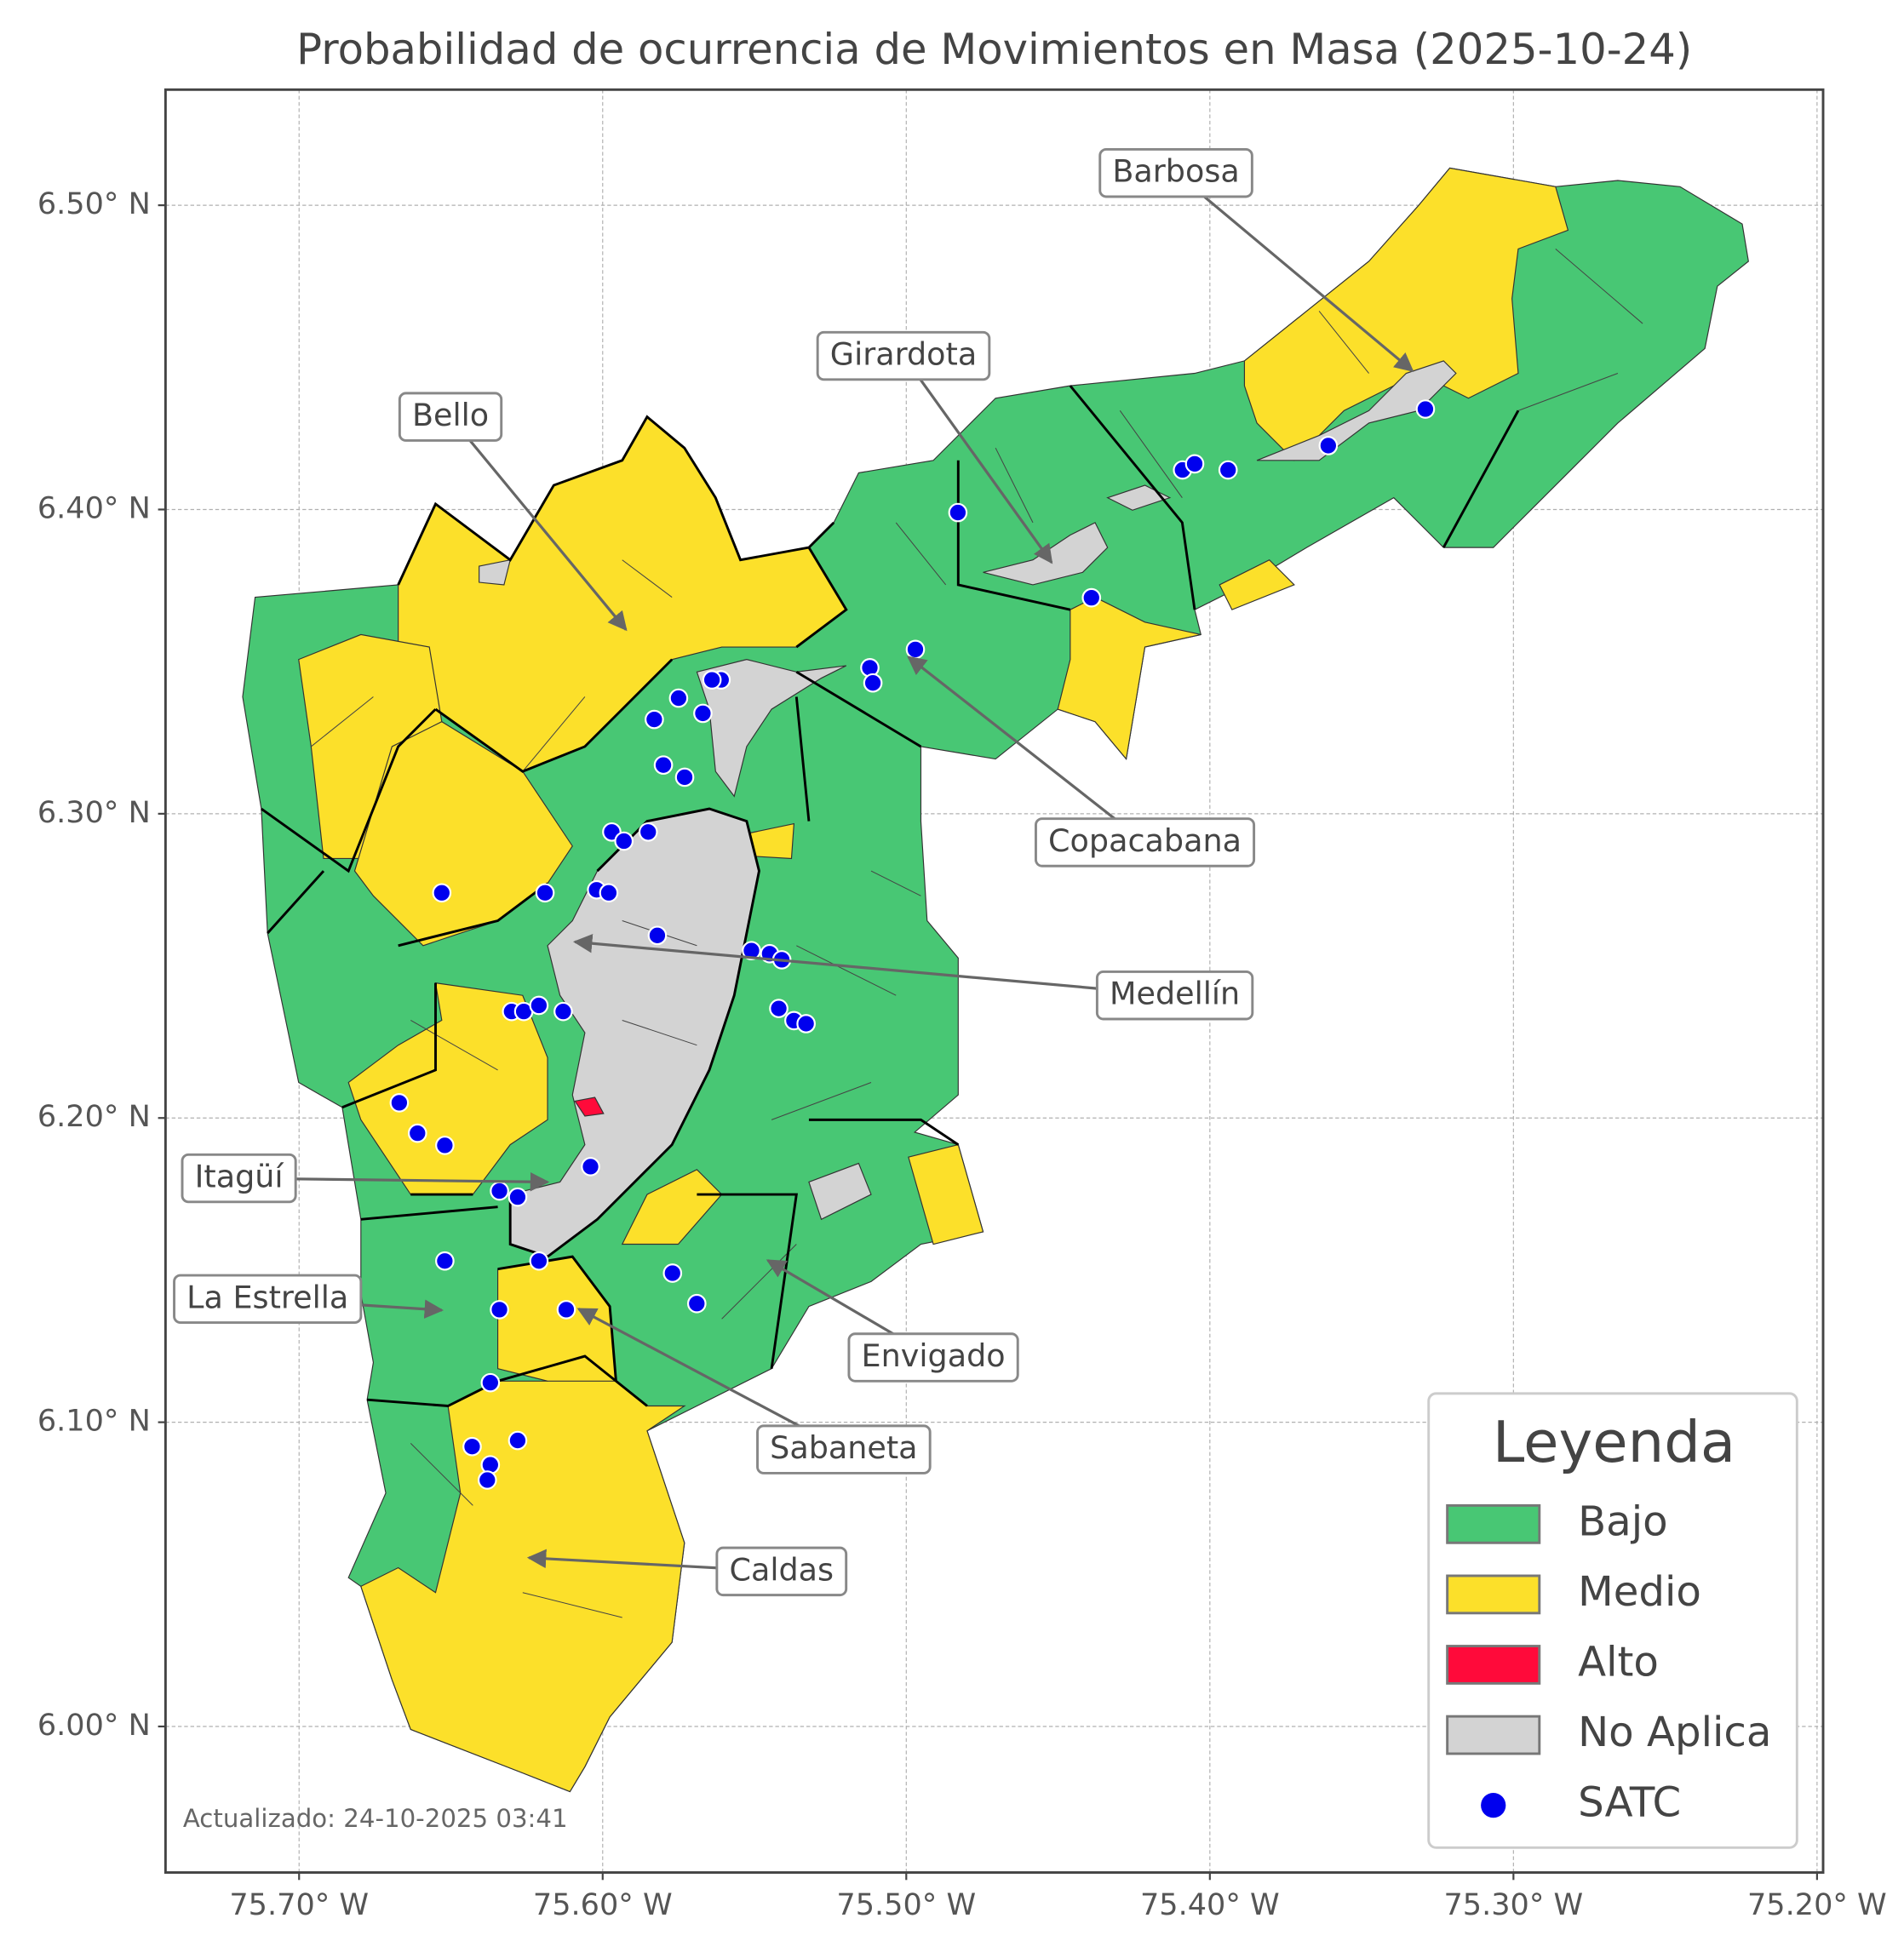 This screenshot has width=1904, height=1941. Describe the element at coordinates (1817, 1904) in the screenshot. I see `x-tick-label: 75.20° W` at that location.